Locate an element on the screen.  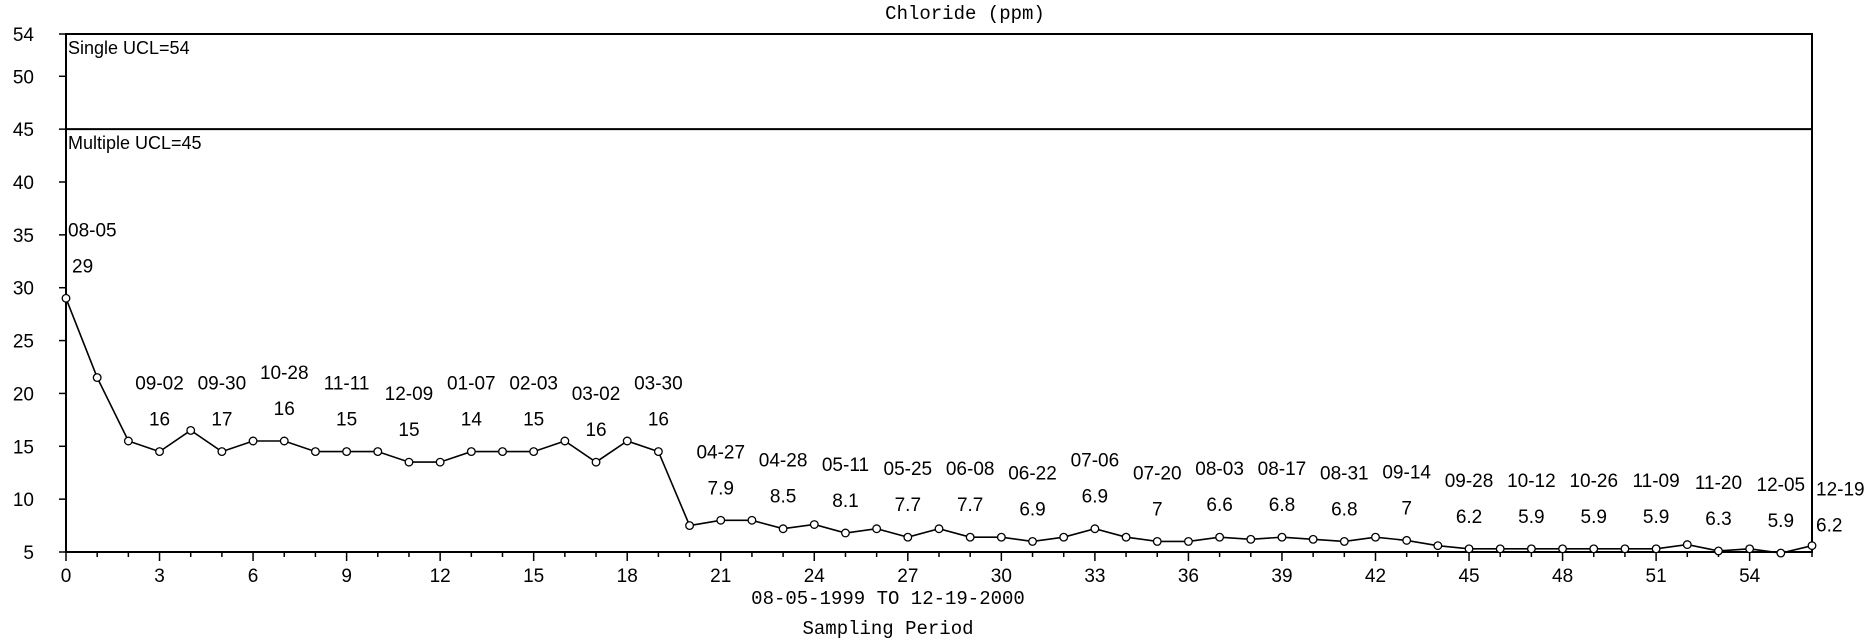
point-date-label: 12-05 is located at coordinates (1781, 485).